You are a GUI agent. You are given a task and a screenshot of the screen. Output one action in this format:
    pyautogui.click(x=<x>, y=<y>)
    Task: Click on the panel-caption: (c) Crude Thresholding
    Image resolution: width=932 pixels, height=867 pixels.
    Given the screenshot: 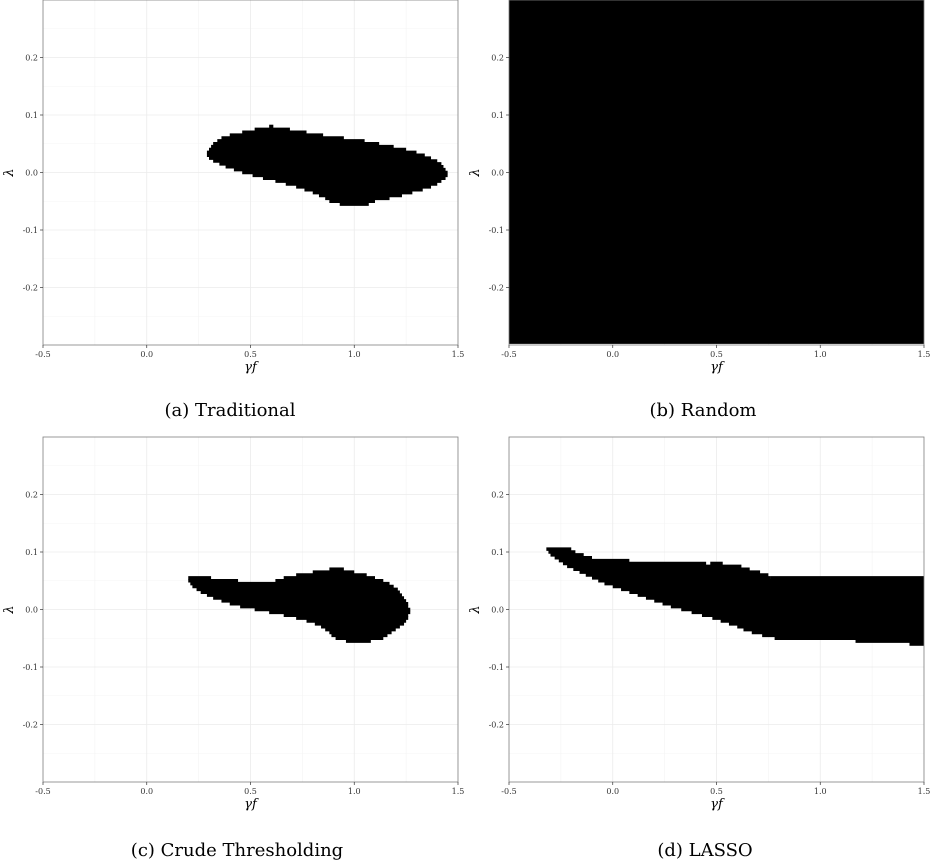 What is the action you would take?
    pyautogui.click(x=237, y=850)
    